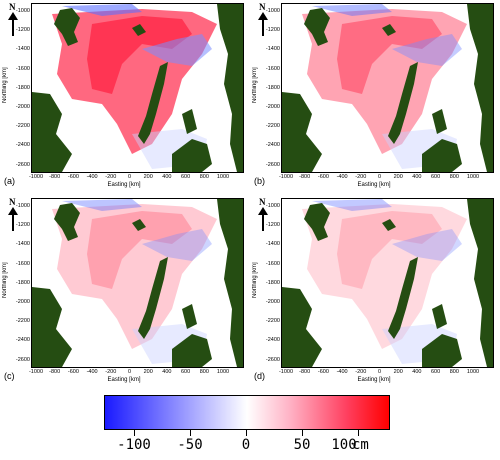 The width and height of the screenshot is (500, 460). I want to click on colorbar-tick-label: -50, so click(190, 445).